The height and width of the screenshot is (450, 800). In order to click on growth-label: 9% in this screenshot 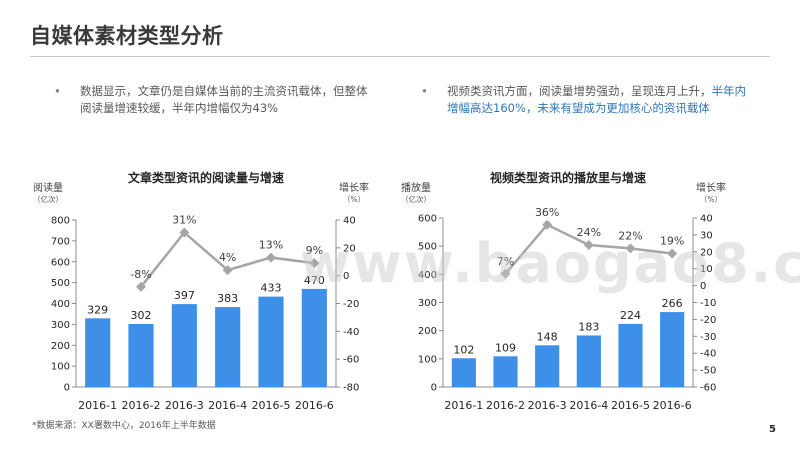, I will do `click(314, 250)`.